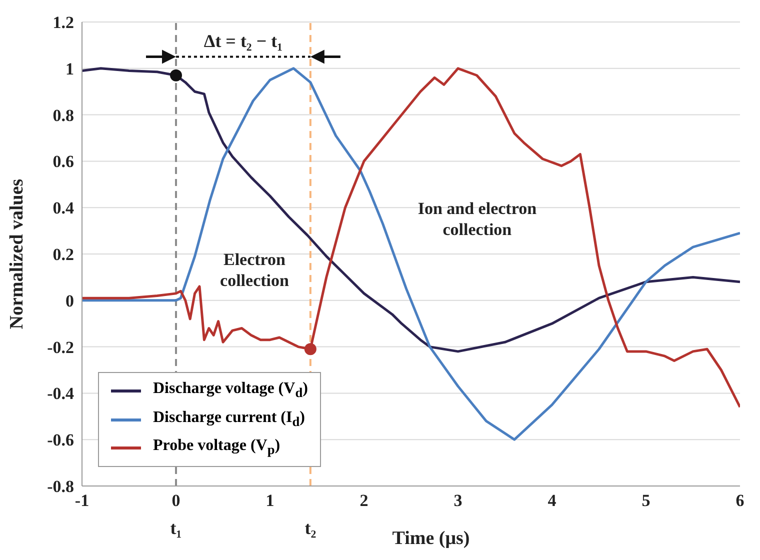 Image resolution: width=760 pixels, height=560 pixels. I want to click on annotation: Electron collection, so click(254, 270).